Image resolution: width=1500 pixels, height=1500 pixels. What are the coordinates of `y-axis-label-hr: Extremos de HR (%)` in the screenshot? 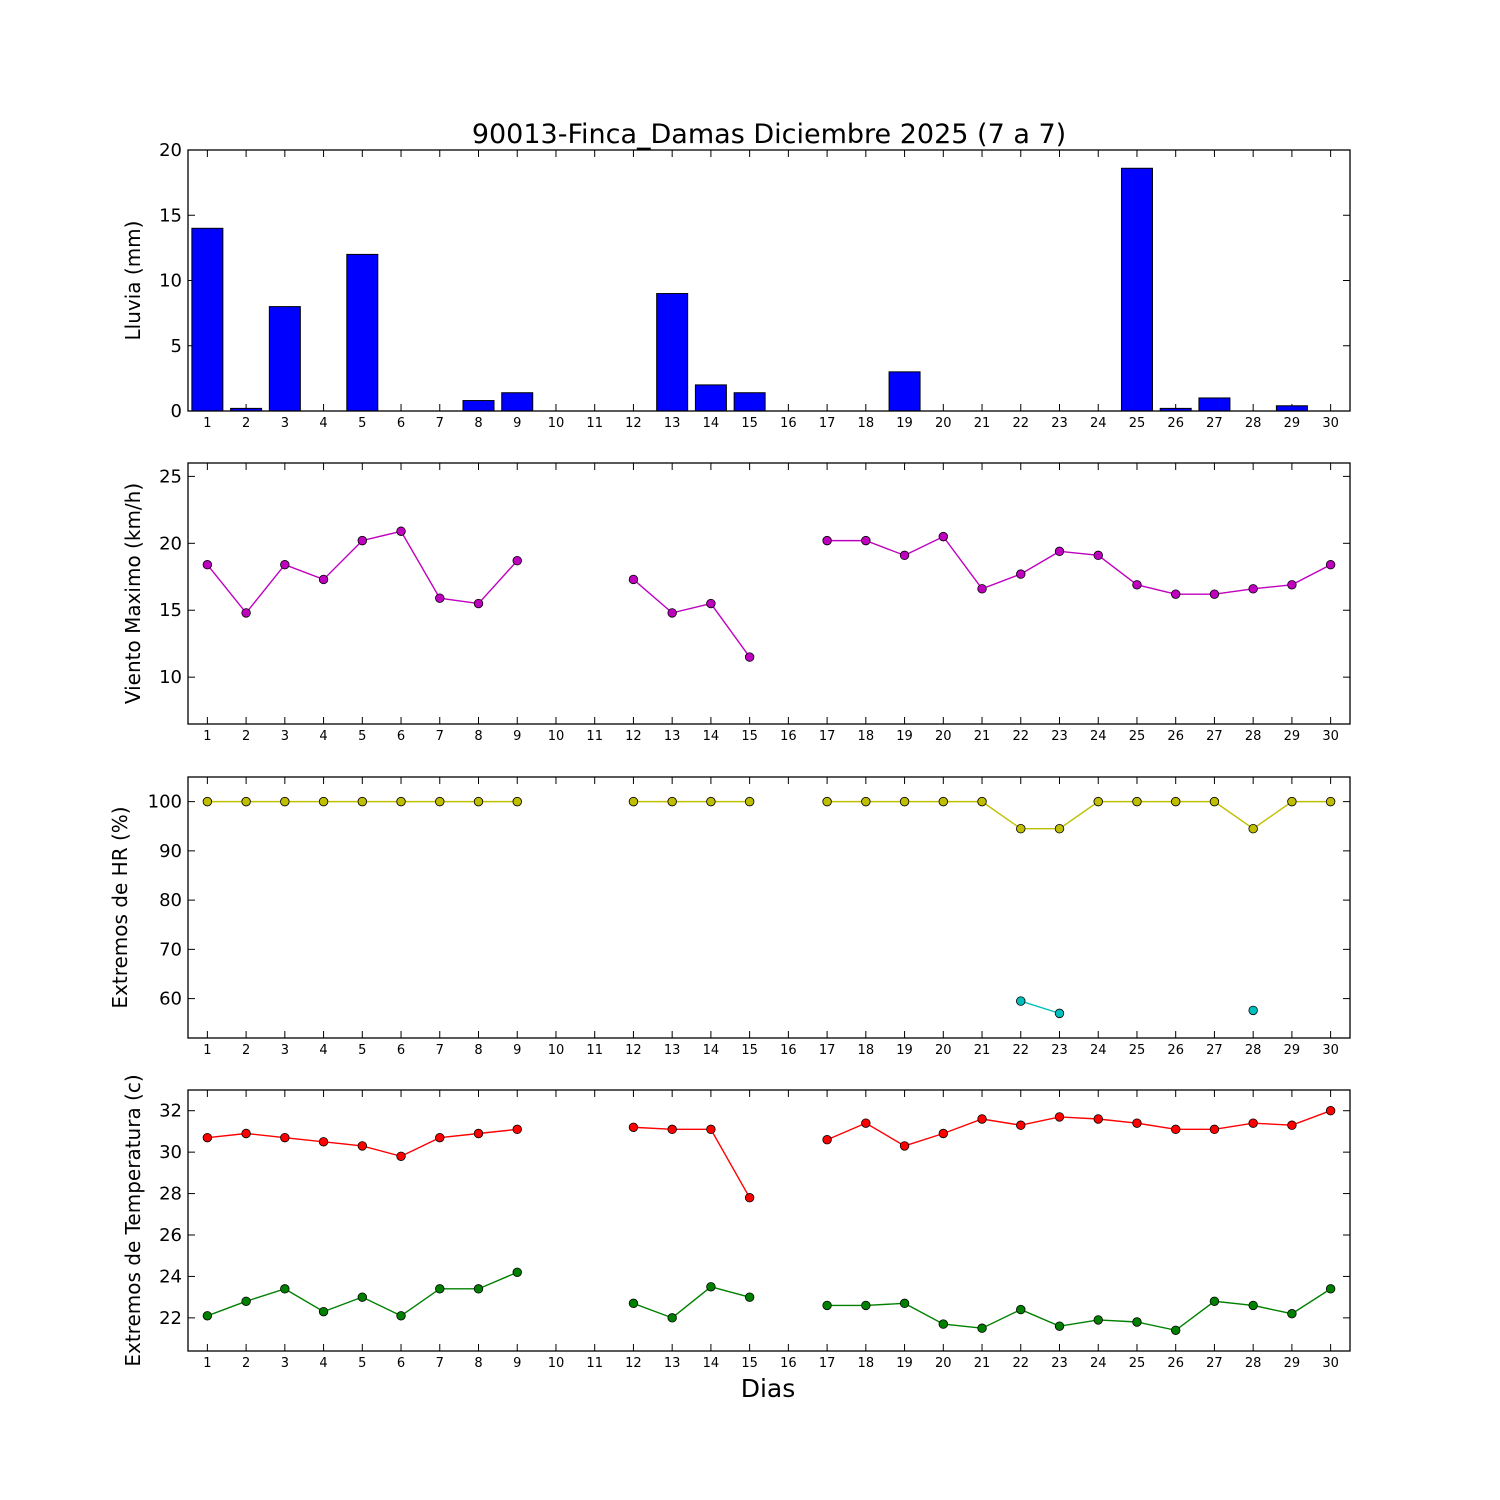 It's located at (120, 907).